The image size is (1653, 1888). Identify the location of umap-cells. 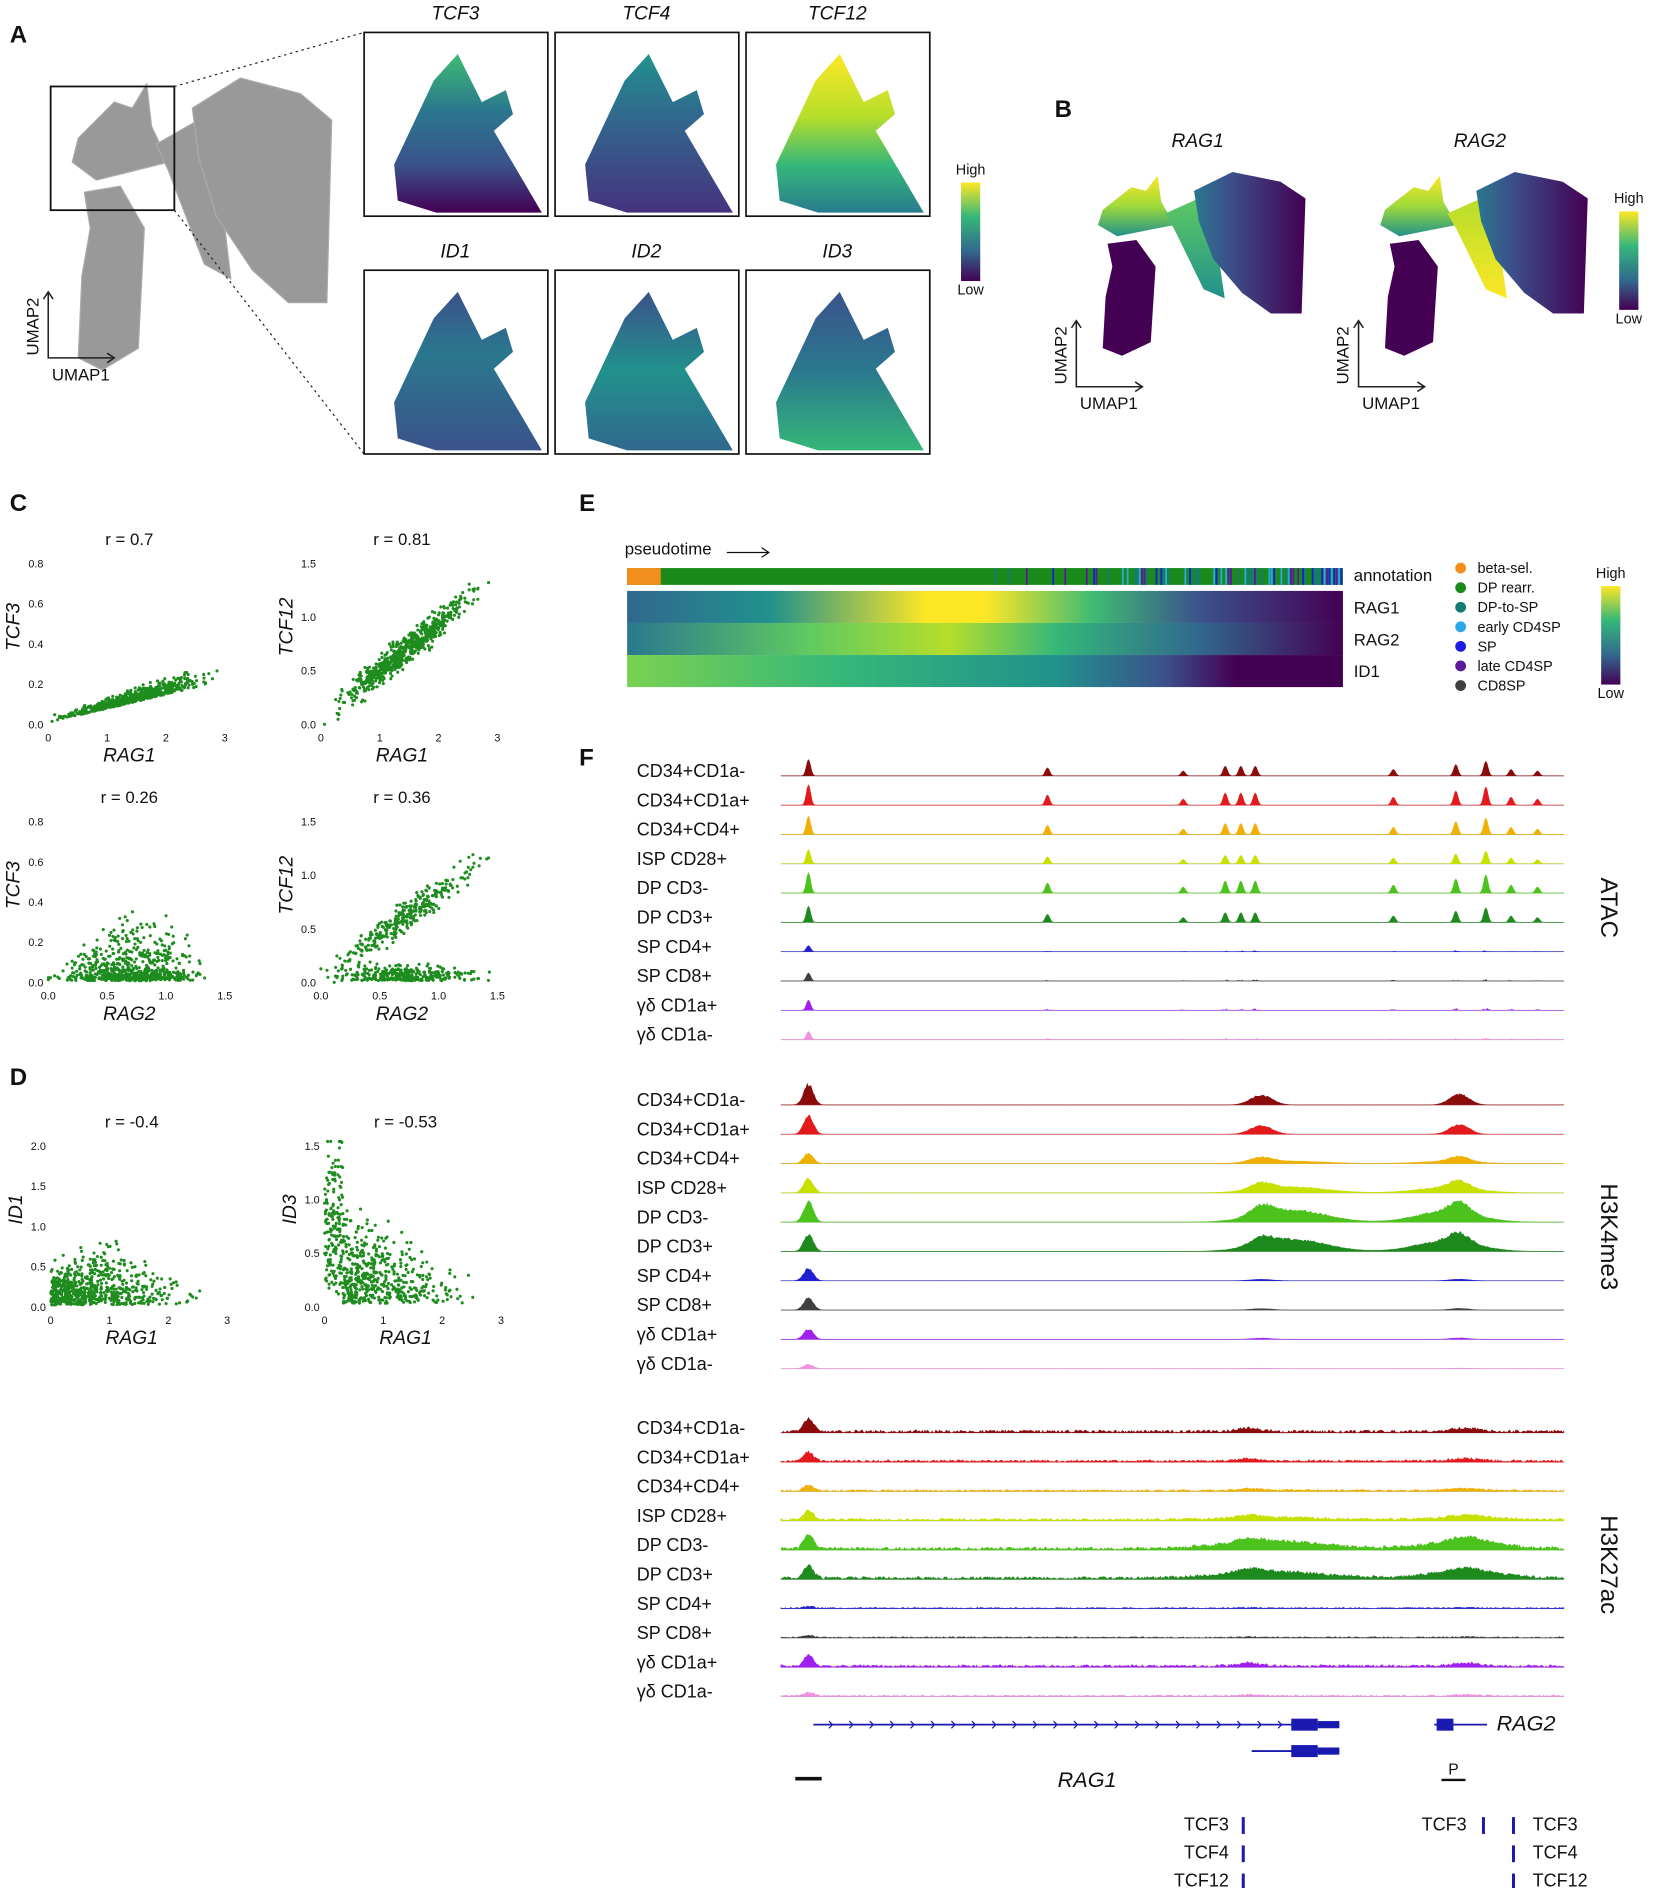
(262, 190).